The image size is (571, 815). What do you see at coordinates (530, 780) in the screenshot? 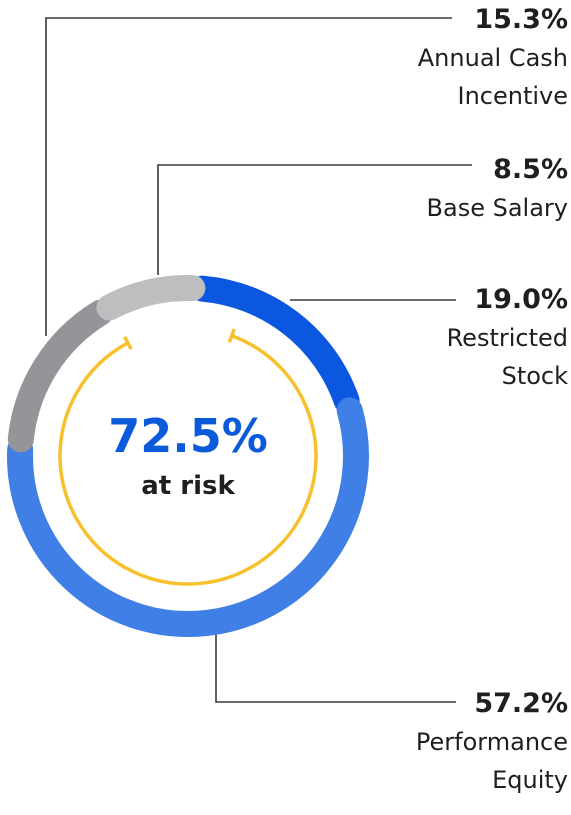
I see `slice-label: Equity` at bounding box center [530, 780].